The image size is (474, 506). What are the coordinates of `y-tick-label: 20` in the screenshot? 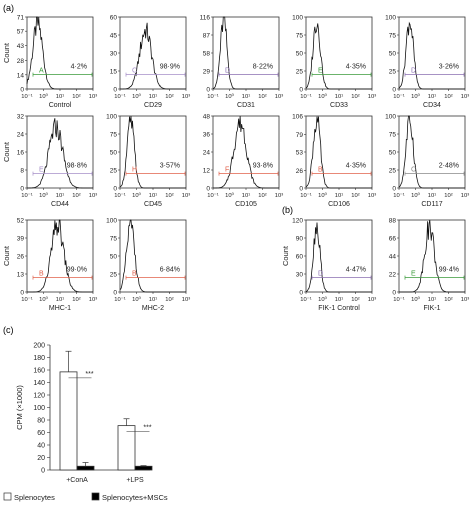 It's located at (41, 458).